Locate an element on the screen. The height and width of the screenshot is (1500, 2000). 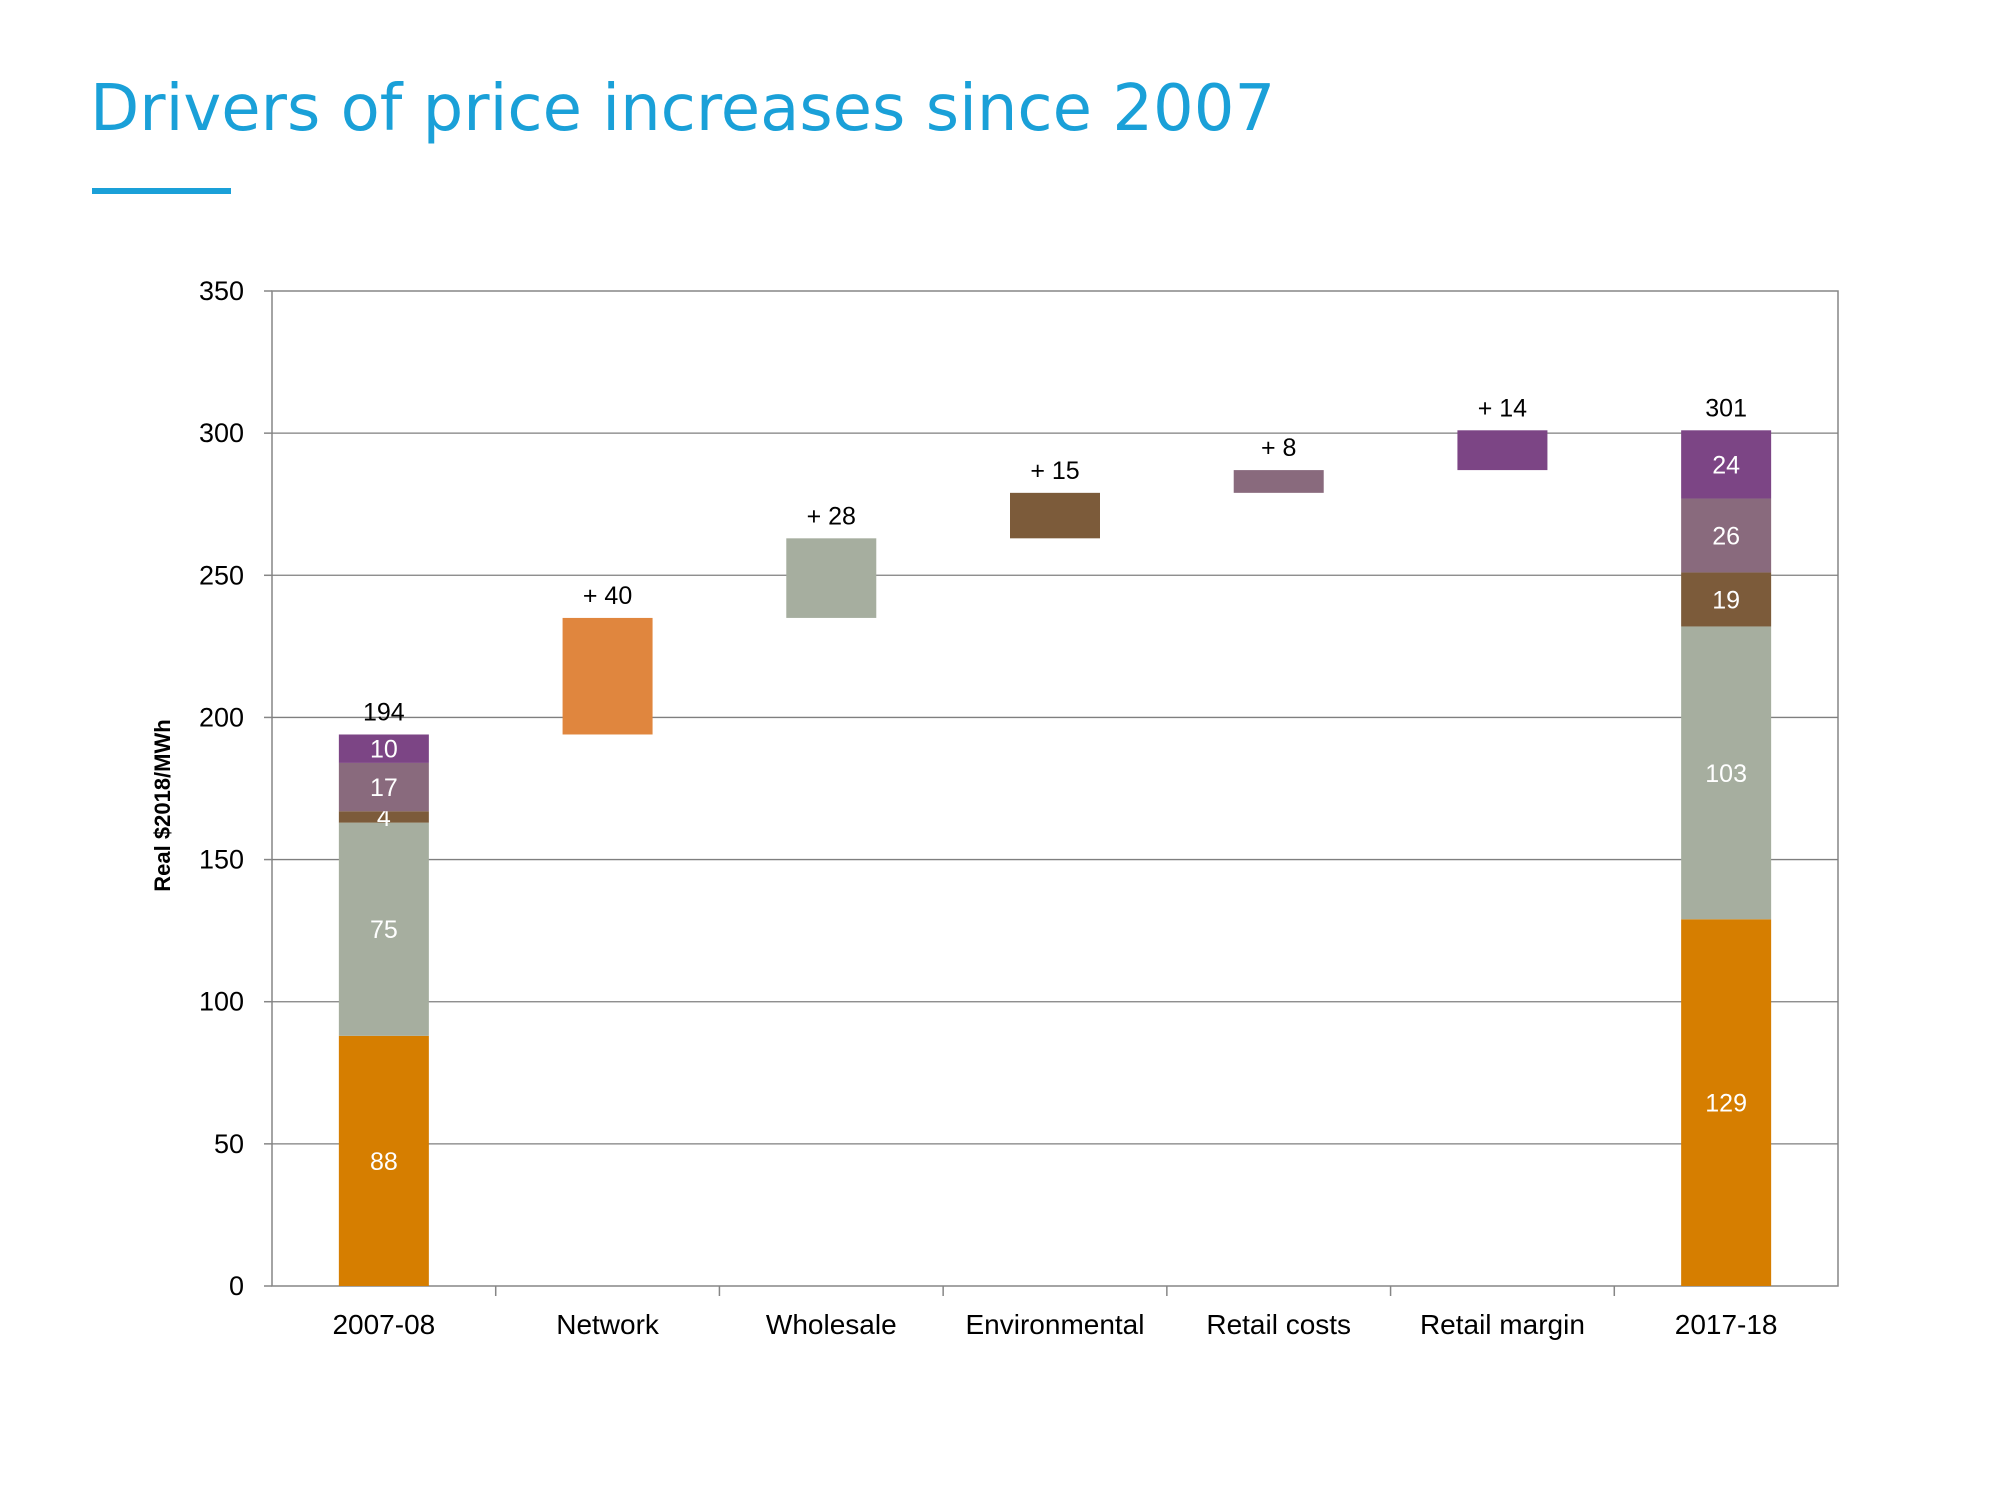
y-tick-label: 350 is located at coordinates (221, 291).